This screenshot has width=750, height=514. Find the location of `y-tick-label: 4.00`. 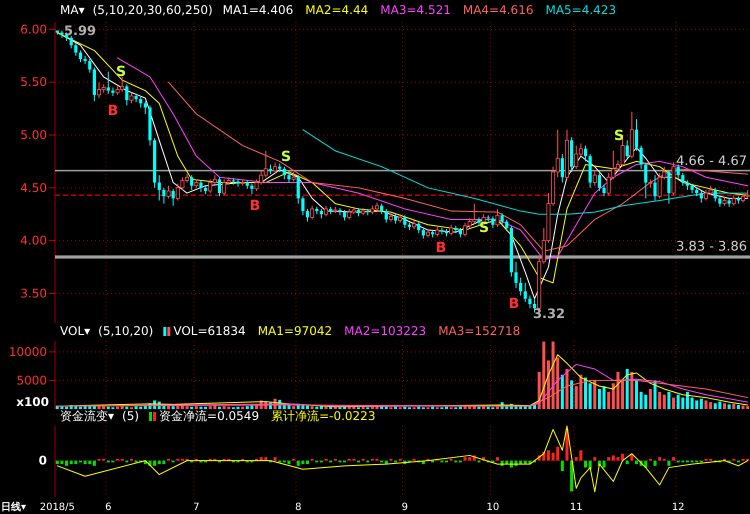

y-tick-label: 4.00 is located at coordinates (33, 241).